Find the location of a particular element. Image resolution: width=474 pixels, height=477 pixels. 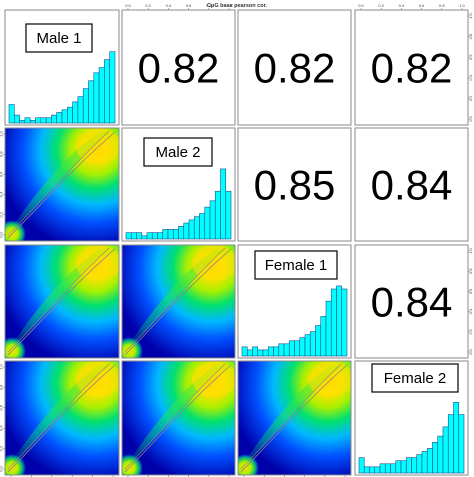

corr-panel-1-2: 0.85 is located at coordinates (294, 184).